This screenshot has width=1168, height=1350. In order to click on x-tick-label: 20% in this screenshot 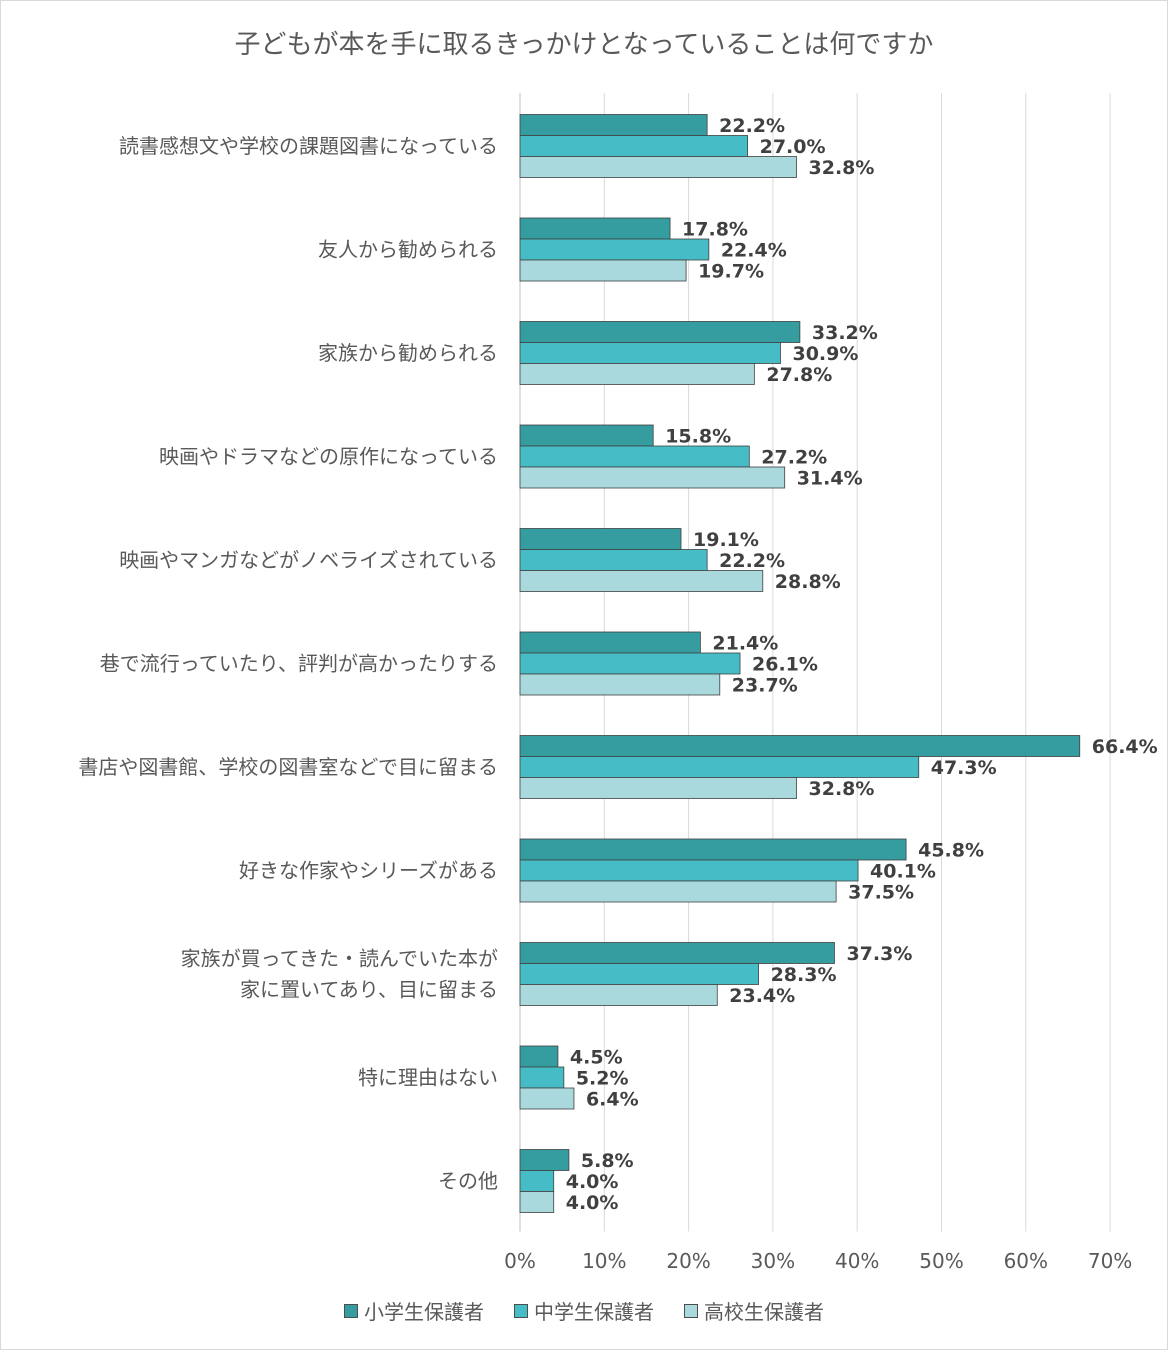, I will do `click(688, 1261)`.